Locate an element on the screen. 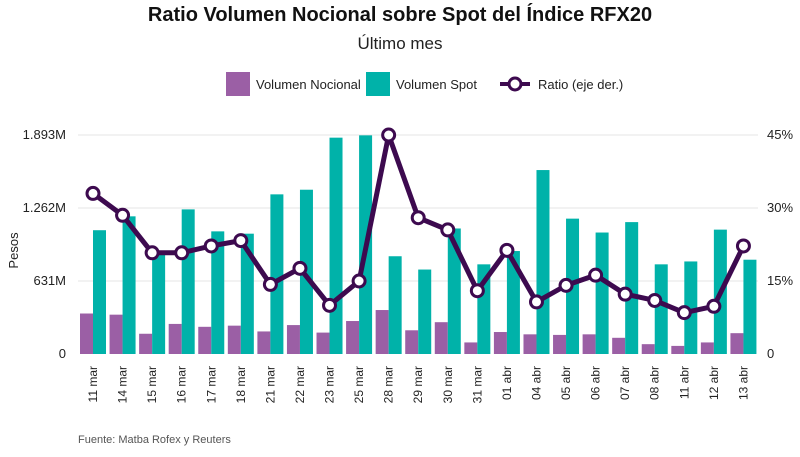 The height and width of the screenshot is (457, 800). y2-tick-label: 45% is located at coordinates (780, 134).